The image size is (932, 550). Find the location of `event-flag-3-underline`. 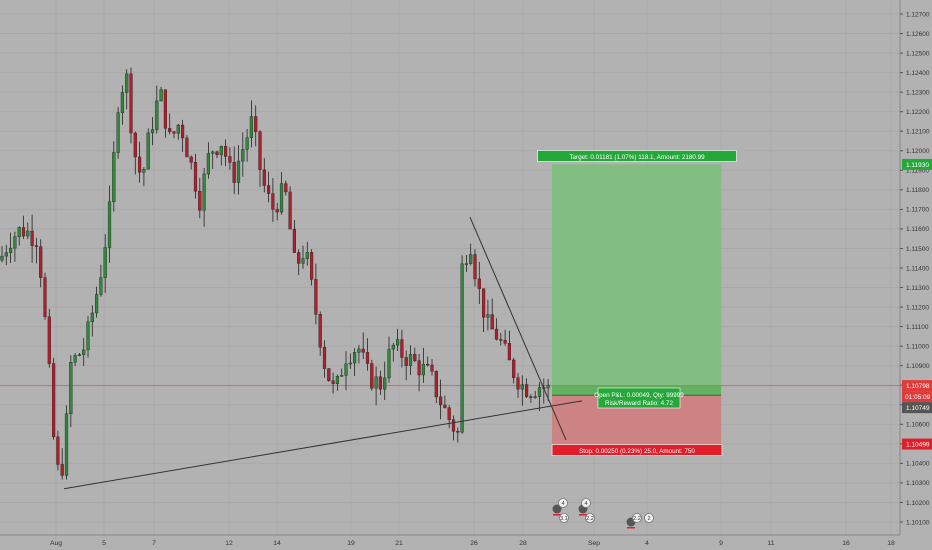

event-flag-3-underline is located at coordinates (631, 528).